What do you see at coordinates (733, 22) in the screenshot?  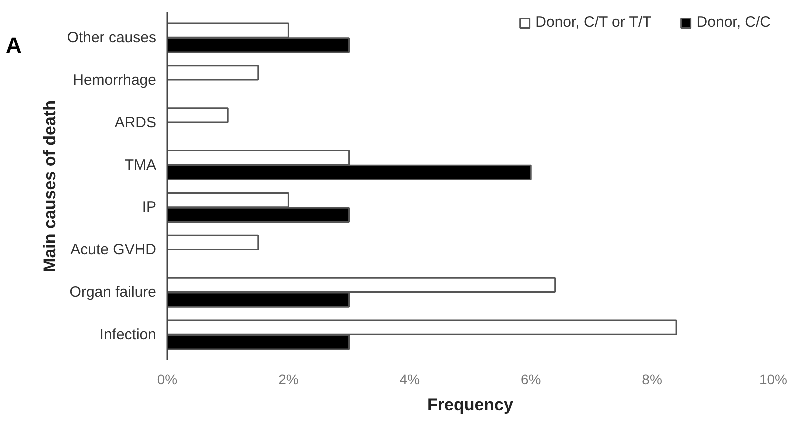 I see `legend-label: Donor, C/C` at bounding box center [733, 22].